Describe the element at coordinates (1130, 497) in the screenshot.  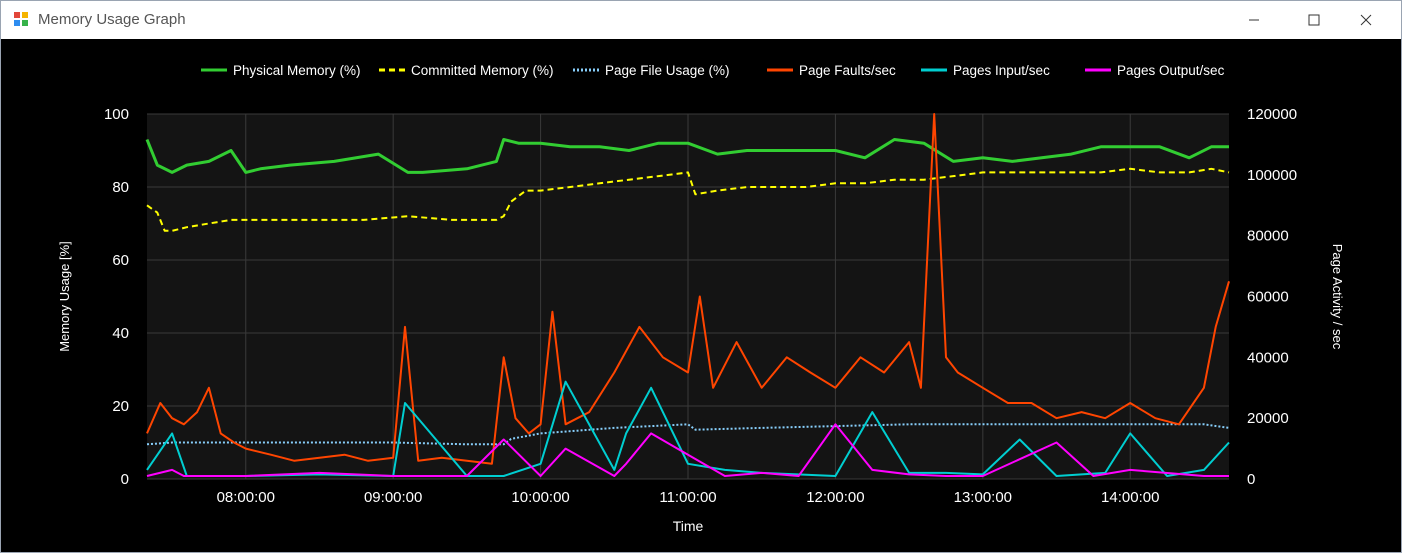
I see `x-tick-label: 14:00:00` at that location.